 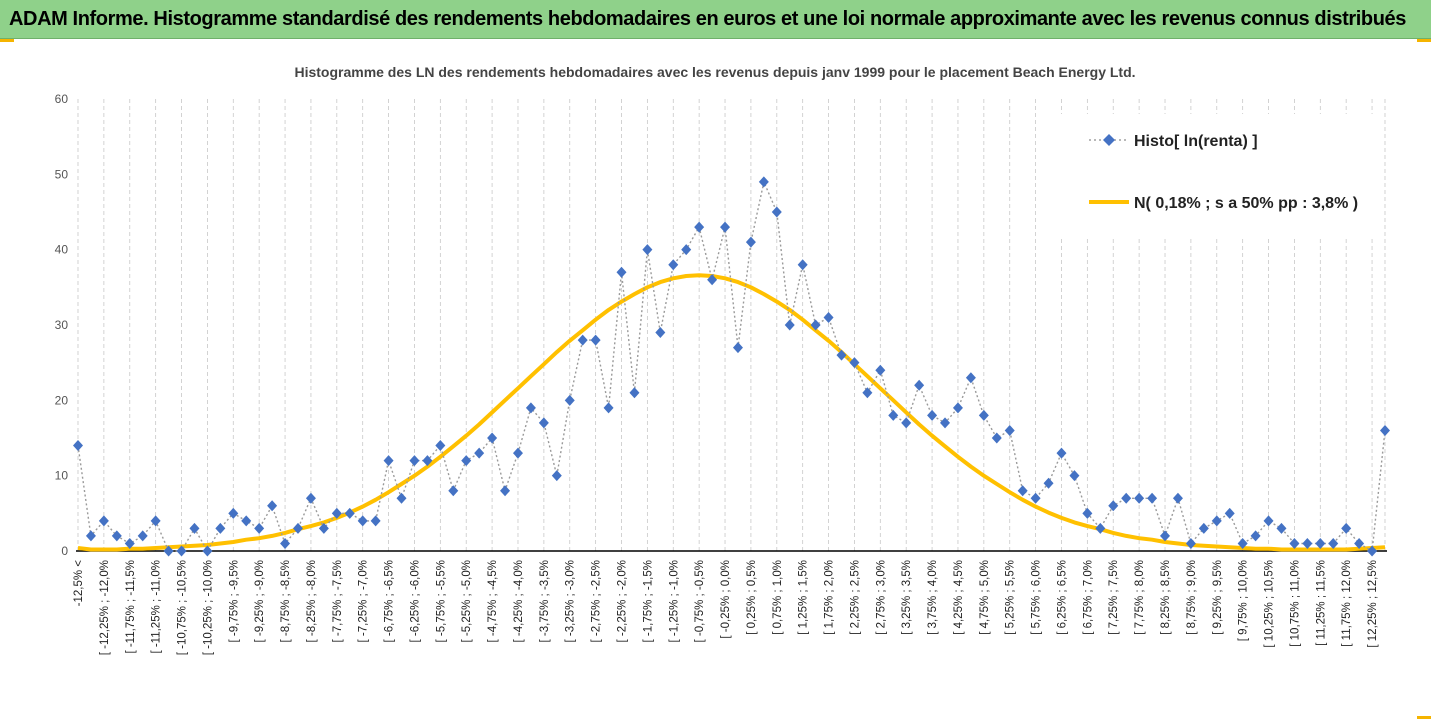 What do you see at coordinates (1037, 597) in the screenshot?
I see `x-tick-label: [ 5,75% ; 6,0%` at bounding box center [1037, 597].